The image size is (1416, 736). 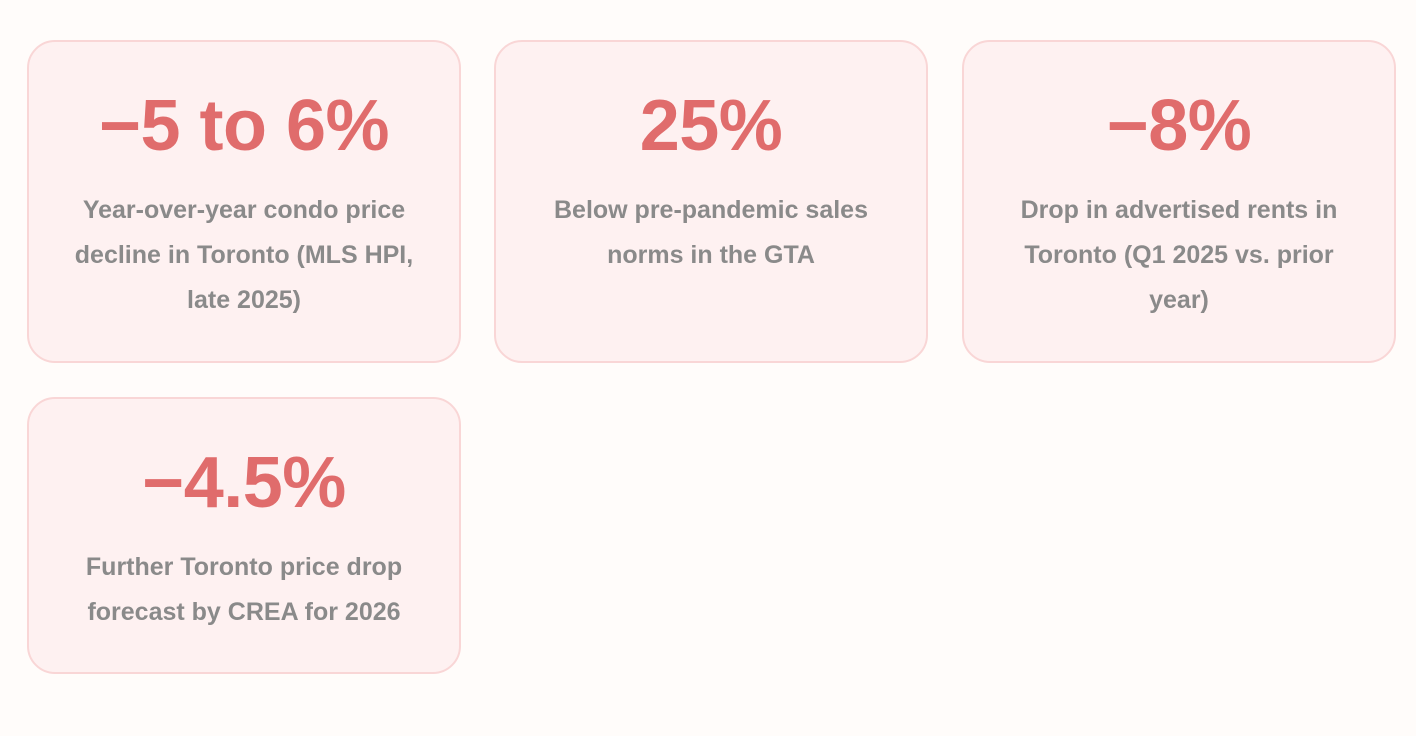 I want to click on stat-value: −8%, so click(x=1179, y=126).